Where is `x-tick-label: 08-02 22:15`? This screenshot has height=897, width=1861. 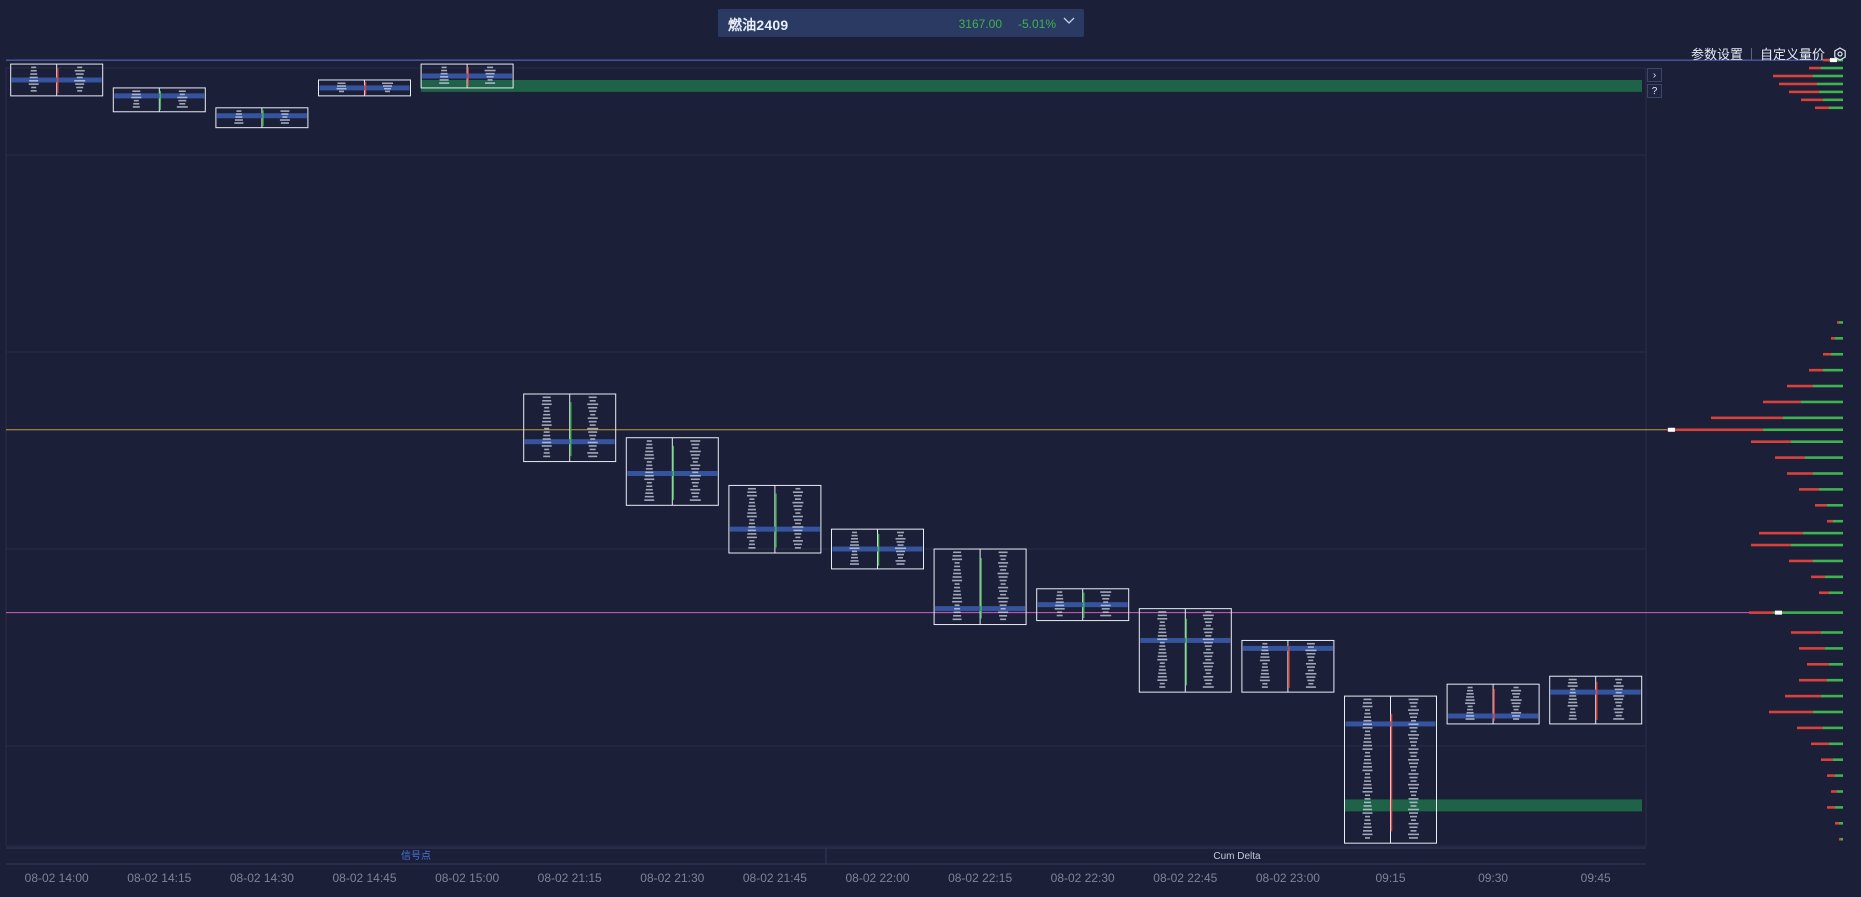 x-tick-label: 08-02 22:15 is located at coordinates (980, 878).